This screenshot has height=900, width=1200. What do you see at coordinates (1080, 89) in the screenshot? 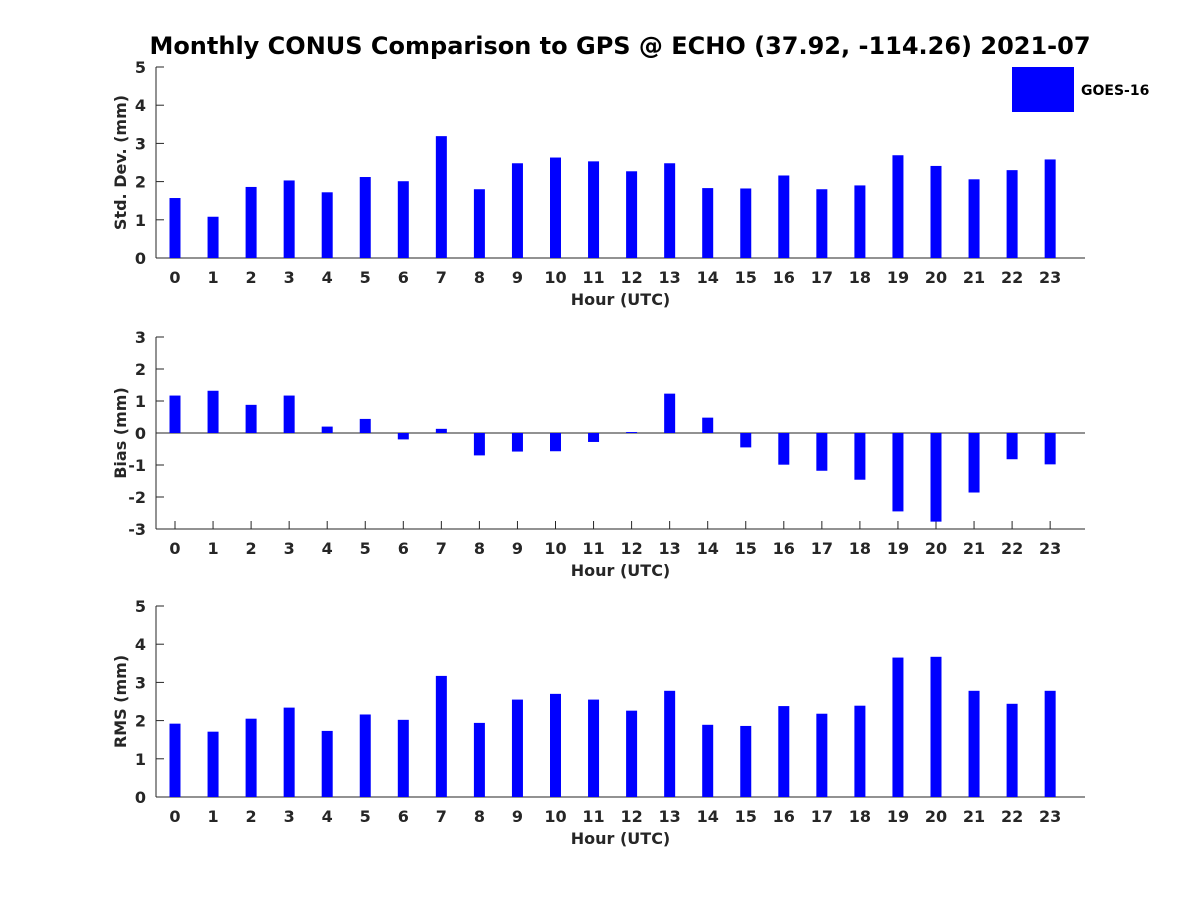
I see `legend: GOES-16` at bounding box center [1080, 89].